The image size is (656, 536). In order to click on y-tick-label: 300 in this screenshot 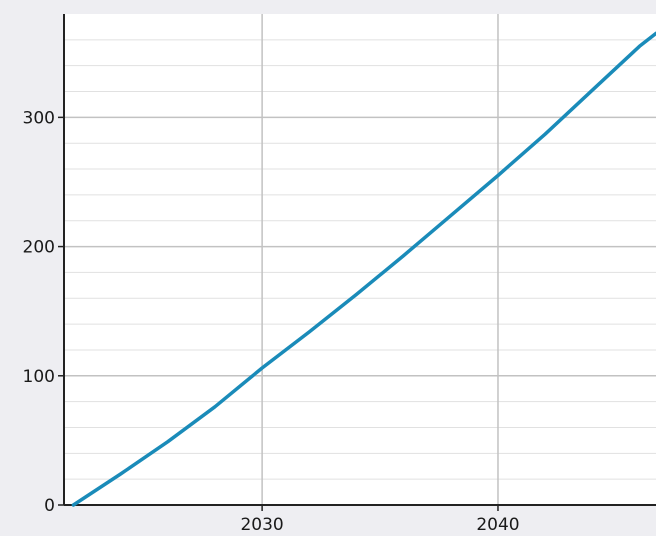, I will do `click(39, 118)`.